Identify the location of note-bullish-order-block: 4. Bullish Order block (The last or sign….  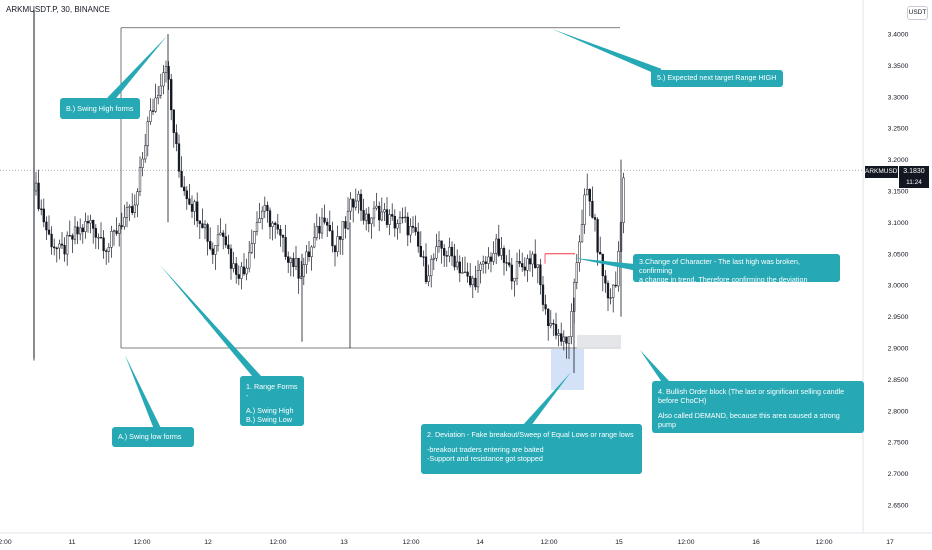
(758, 407).